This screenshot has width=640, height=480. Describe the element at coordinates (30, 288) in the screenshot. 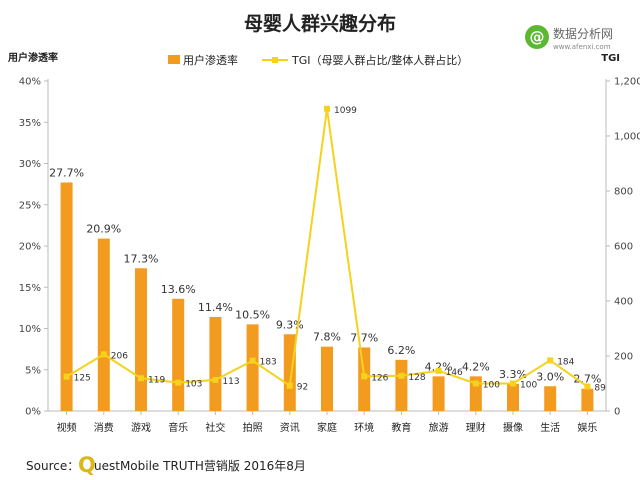

I see `y-tick-label: 15%` at that location.